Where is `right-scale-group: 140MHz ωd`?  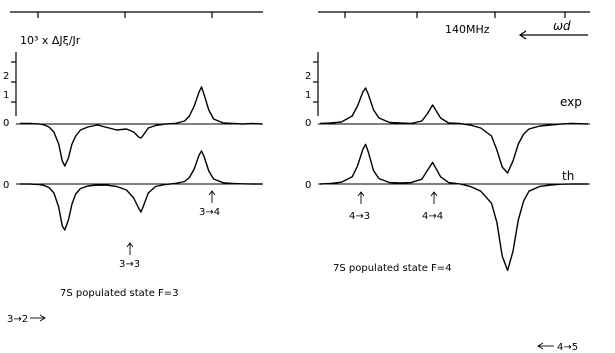 right-scale-group: 140MHz ωd is located at coordinates (516, 29).